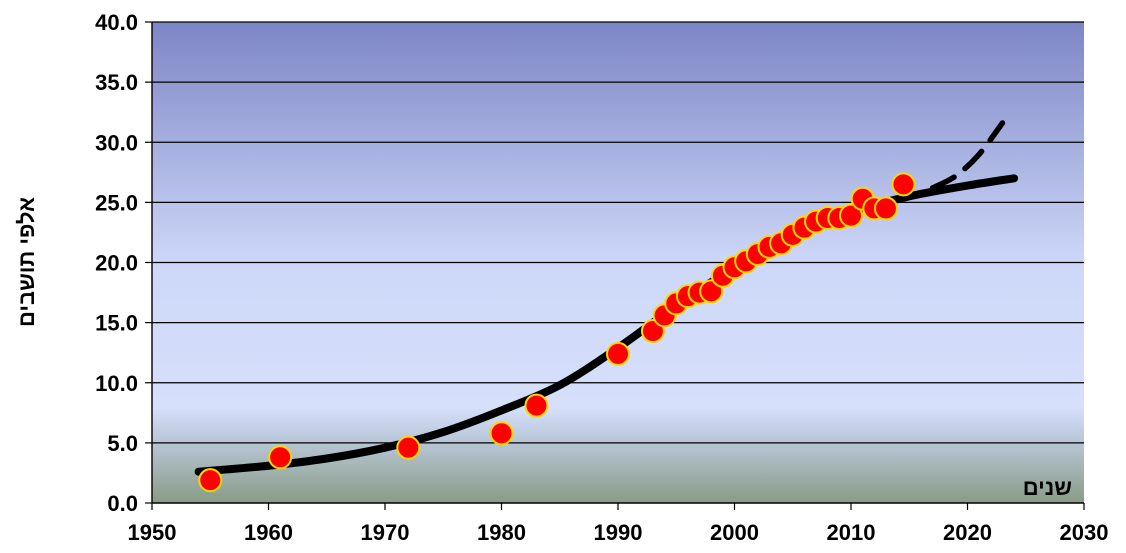  What do you see at coordinates (116, 323) in the screenshot?
I see `y-tick-label: 15.0` at bounding box center [116, 323].